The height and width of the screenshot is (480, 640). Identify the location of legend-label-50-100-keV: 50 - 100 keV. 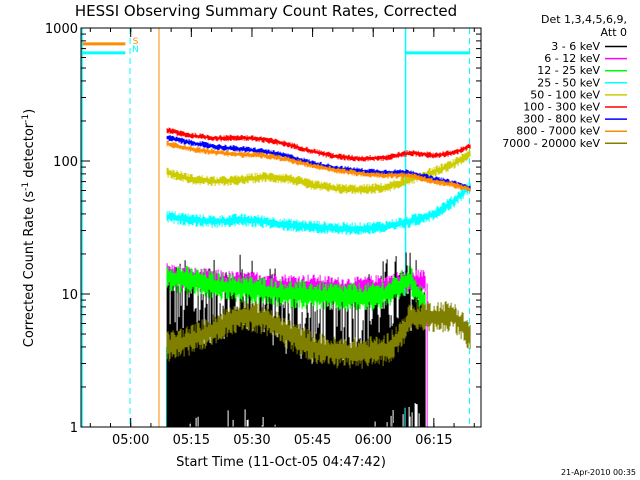
(565, 94).